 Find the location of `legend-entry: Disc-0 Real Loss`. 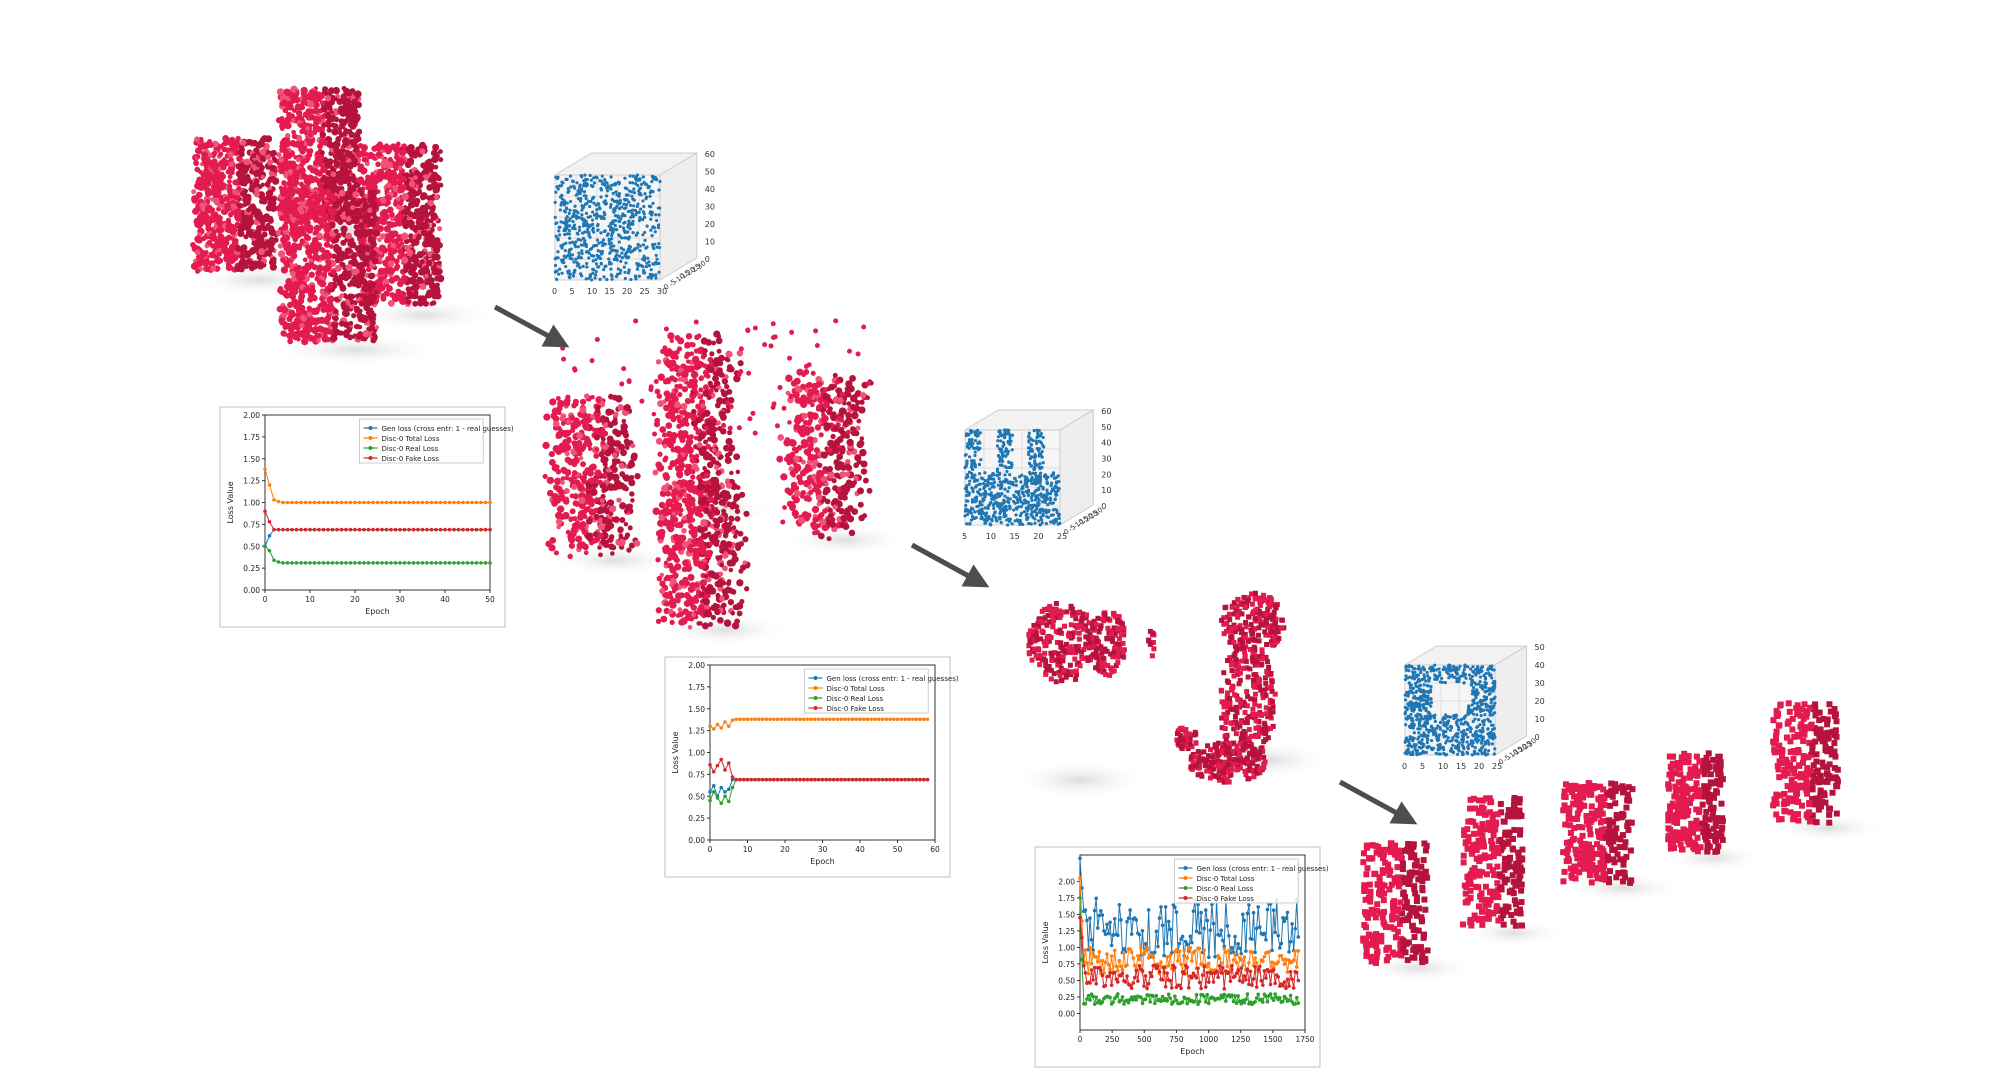

legend-entry: Disc-0 Real Loss is located at coordinates (1225, 889).